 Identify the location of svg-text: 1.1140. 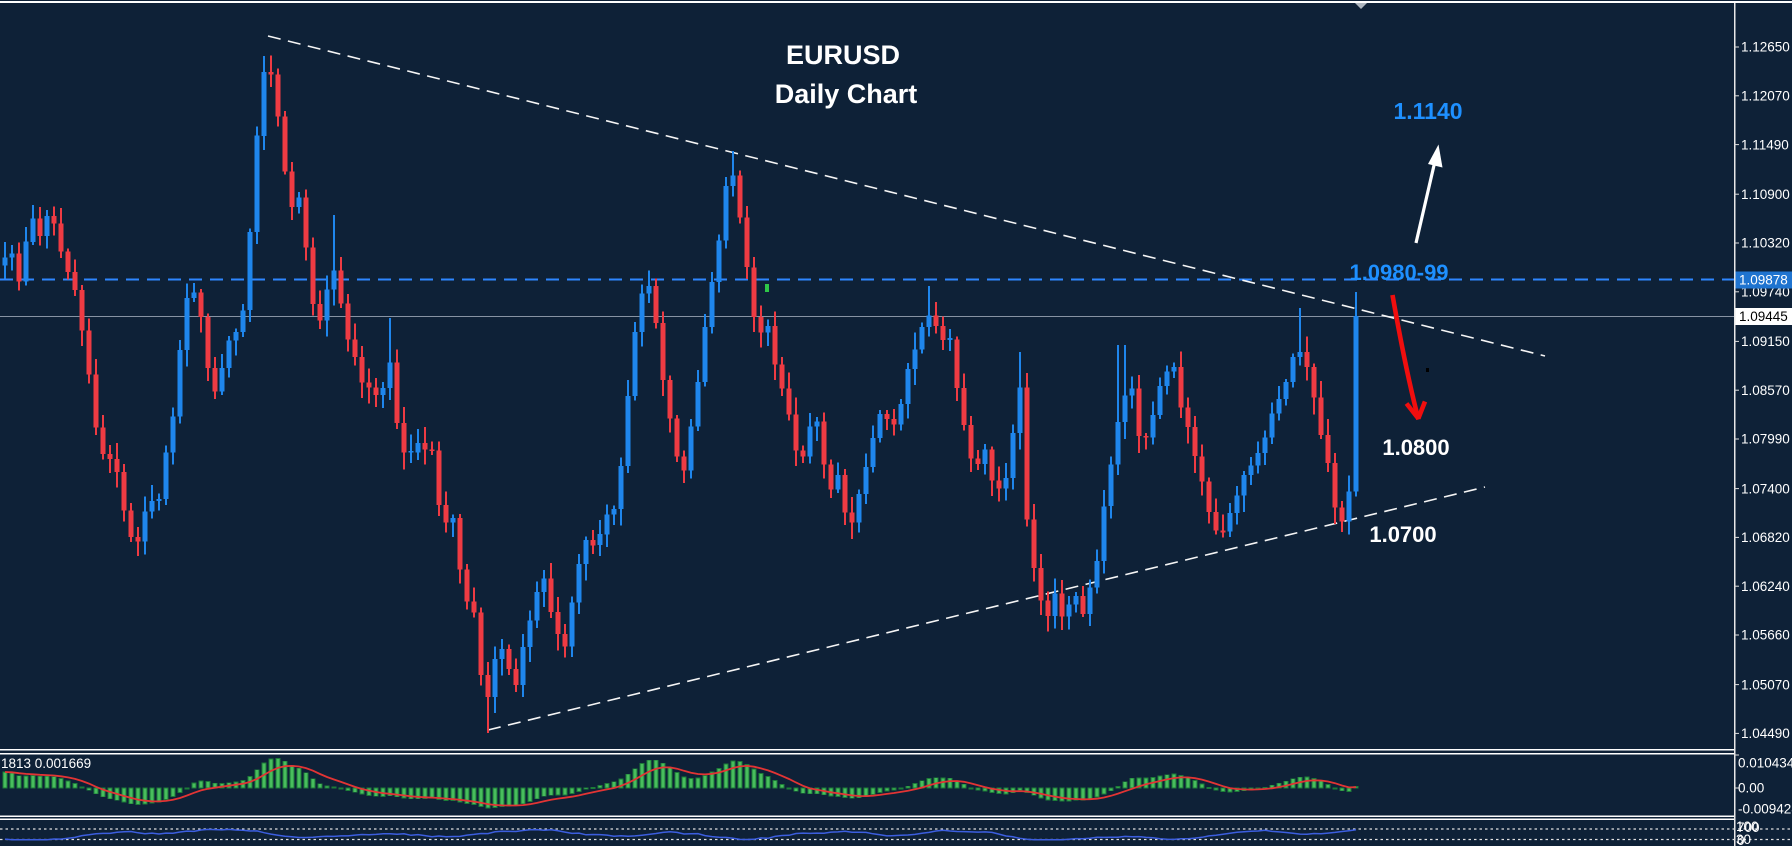
(1427, 111).